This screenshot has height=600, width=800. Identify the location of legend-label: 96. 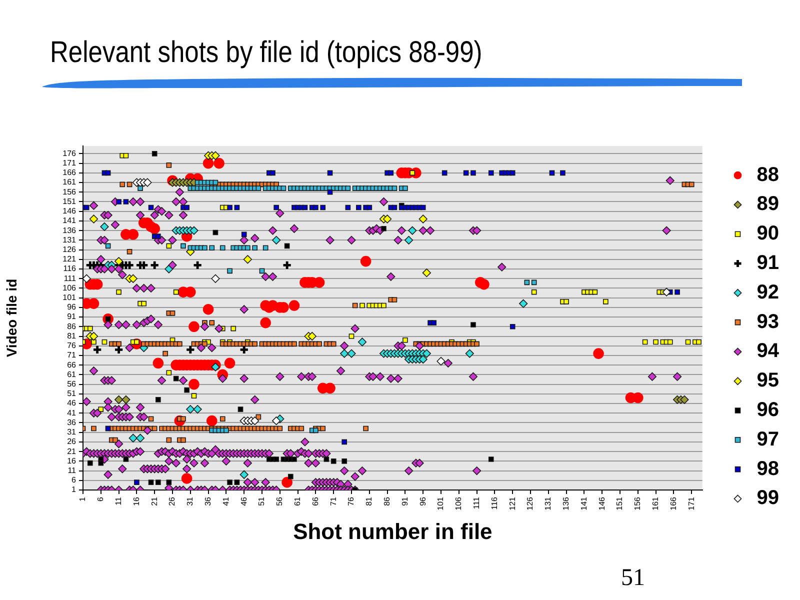
(768, 410).